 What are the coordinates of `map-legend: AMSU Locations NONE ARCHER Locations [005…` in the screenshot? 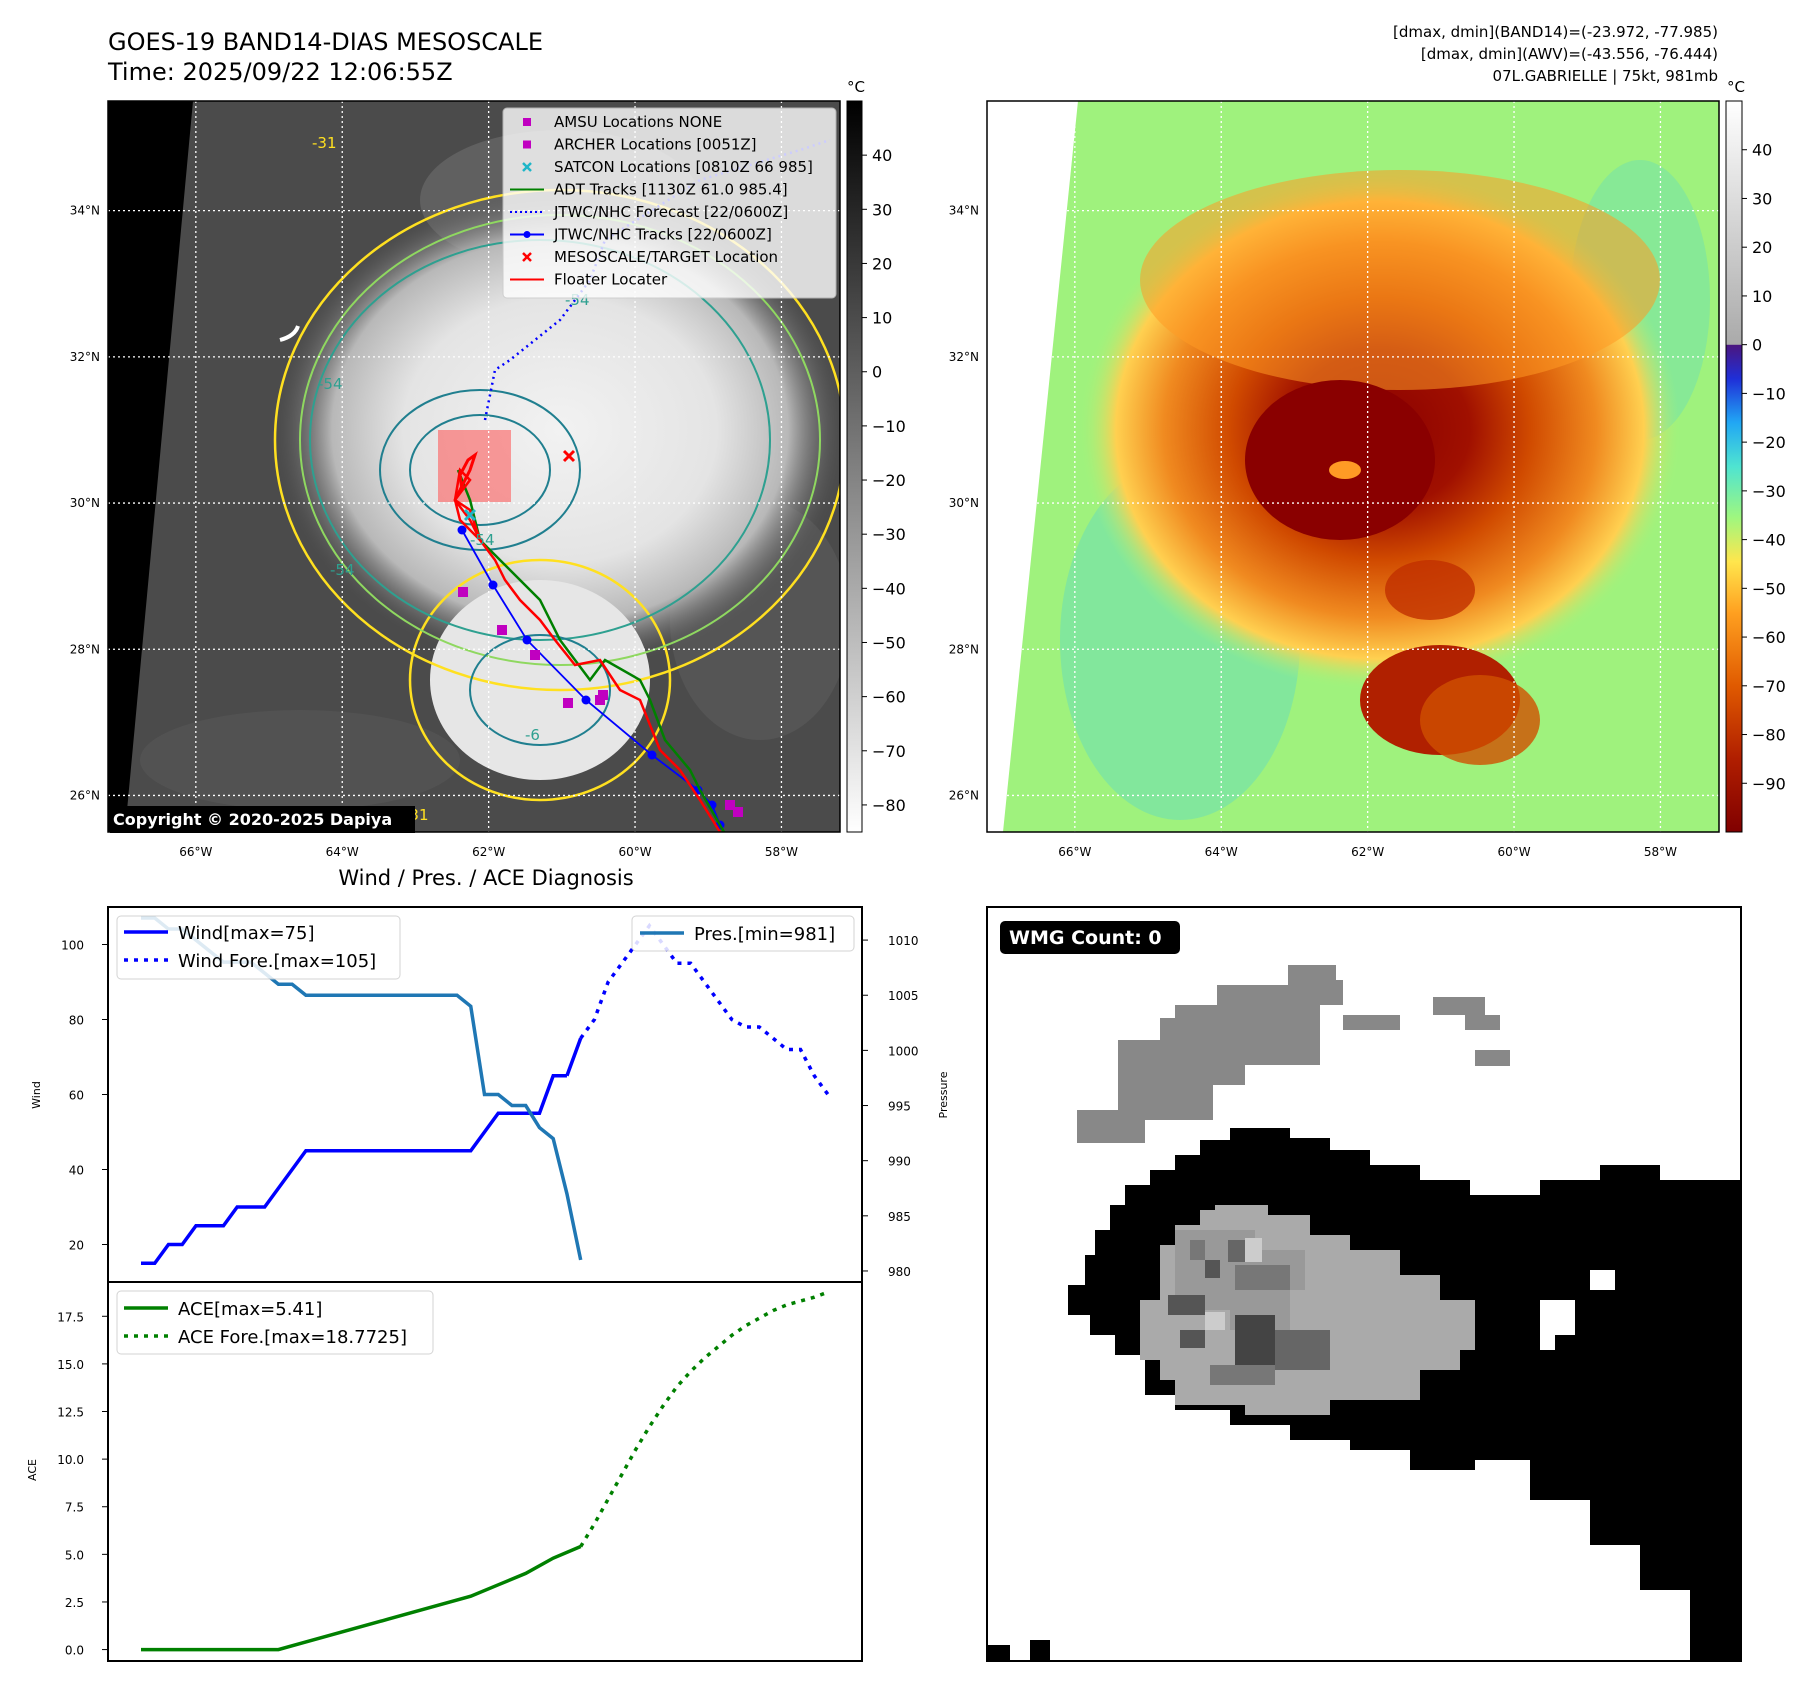 It's located at (669, 203).